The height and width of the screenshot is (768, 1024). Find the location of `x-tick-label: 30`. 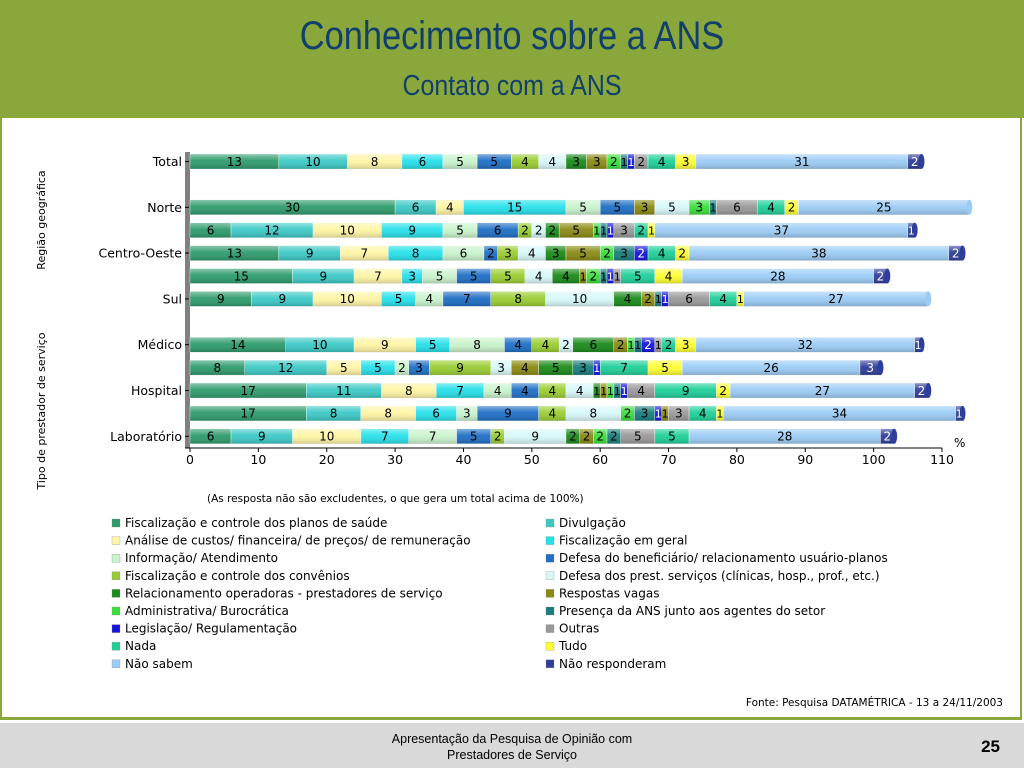

x-tick-label: 30 is located at coordinates (395, 459).